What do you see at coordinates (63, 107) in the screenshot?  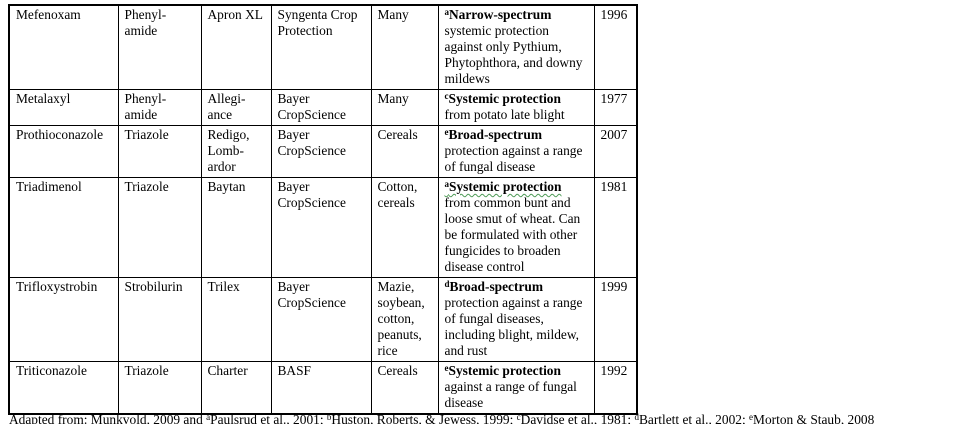 I see `cell-fungicide: Metalaxyl` at bounding box center [63, 107].